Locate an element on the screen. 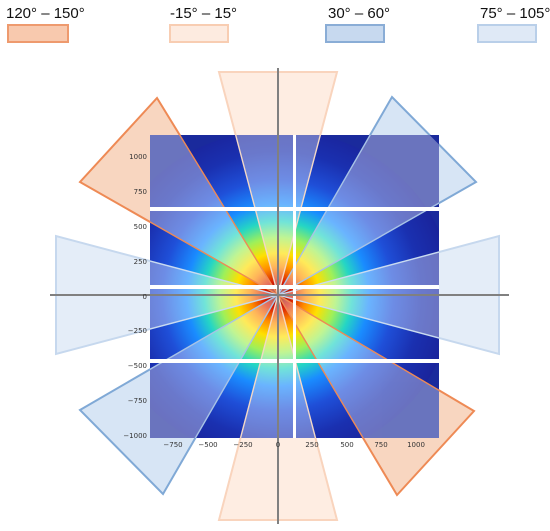 The height and width of the screenshot is (531, 550). y-tick-label: −1000 is located at coordinates (135, 436).